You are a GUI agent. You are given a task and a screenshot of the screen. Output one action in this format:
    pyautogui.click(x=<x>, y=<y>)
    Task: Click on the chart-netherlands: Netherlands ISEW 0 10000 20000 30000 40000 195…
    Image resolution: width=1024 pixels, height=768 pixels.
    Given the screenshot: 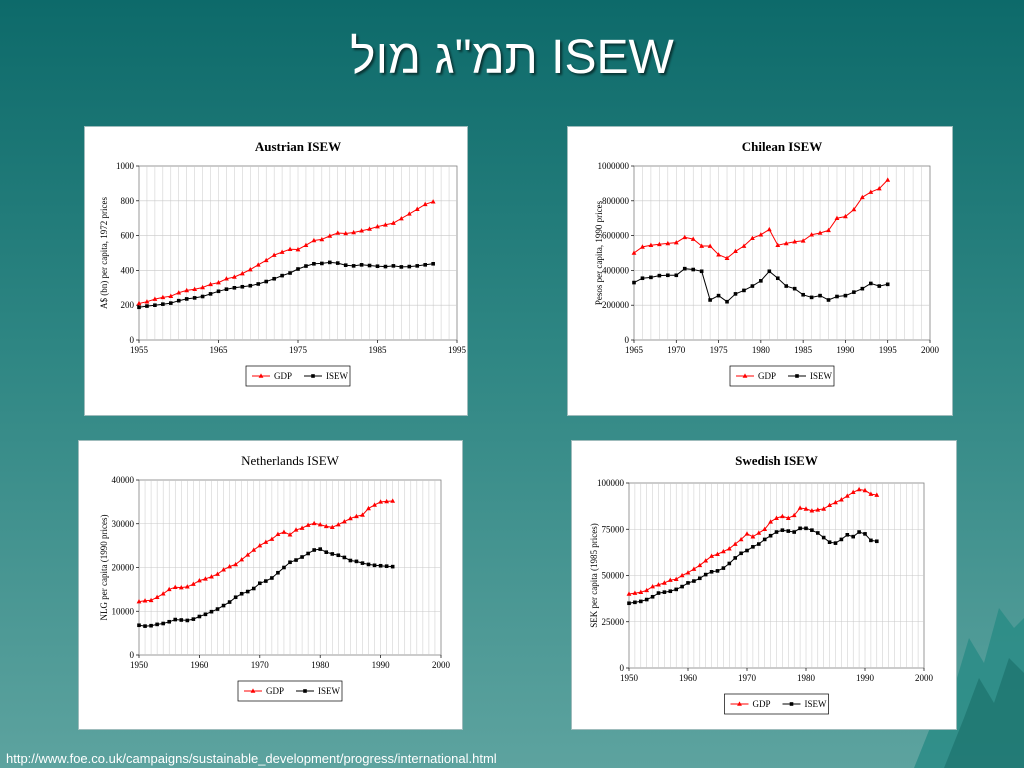 What is the action you would take?
    pyautogui.click(x=275, y=577)
    